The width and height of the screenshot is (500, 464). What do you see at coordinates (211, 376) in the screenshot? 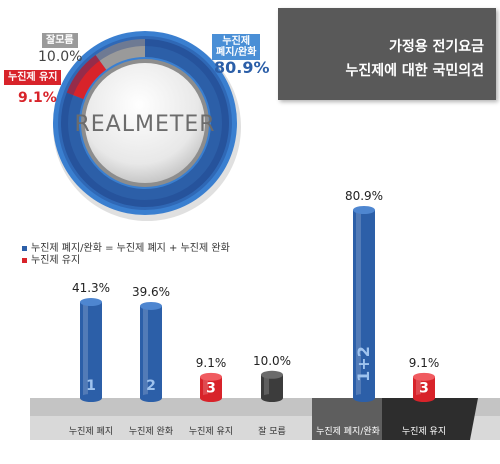
I see `bar-keep-cap` at bounding box center [211, 376].